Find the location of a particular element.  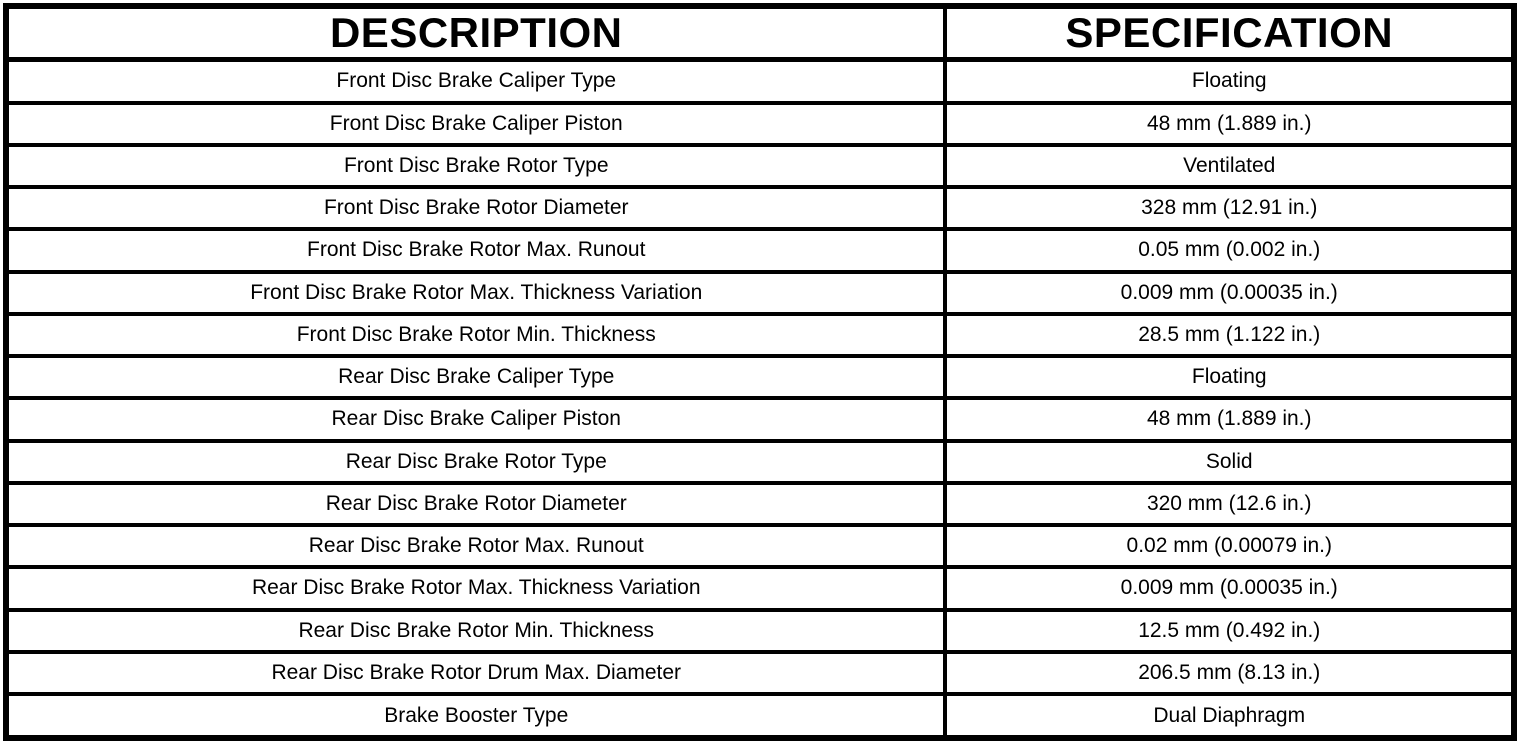

table-row: Front Disc Brake Caliper Type Floating is located at coordinates (759, 81).